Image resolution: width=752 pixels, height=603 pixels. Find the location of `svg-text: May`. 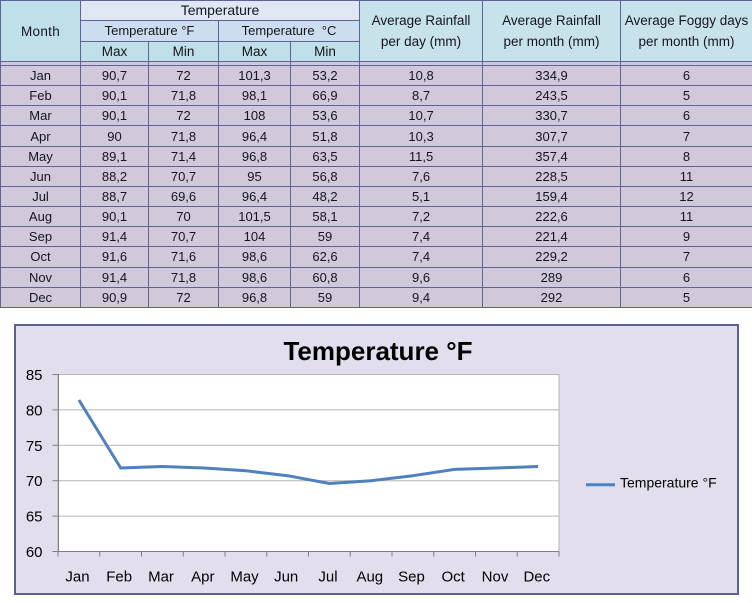

svg-text: May is located at coordinates (244, 577).